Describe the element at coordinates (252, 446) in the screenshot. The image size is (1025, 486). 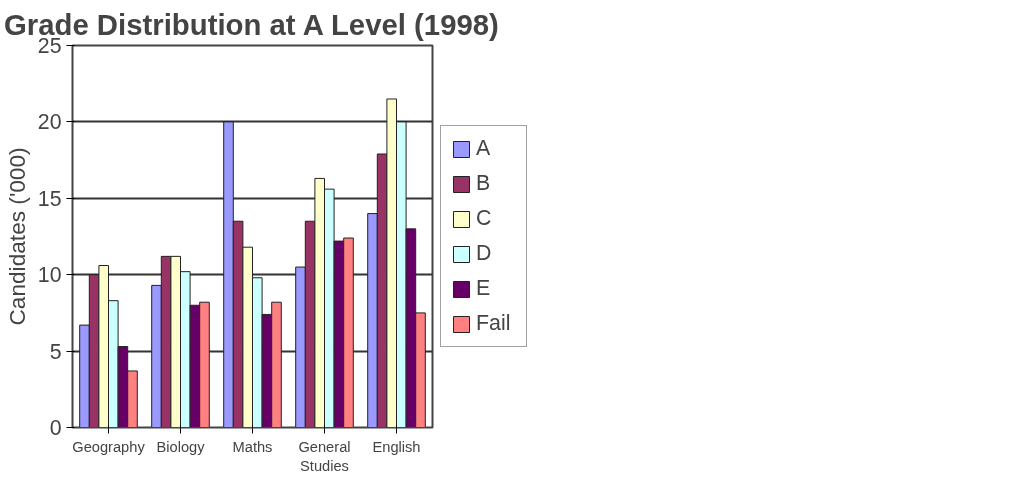
I see `x-tick-label: Maths` at that location.